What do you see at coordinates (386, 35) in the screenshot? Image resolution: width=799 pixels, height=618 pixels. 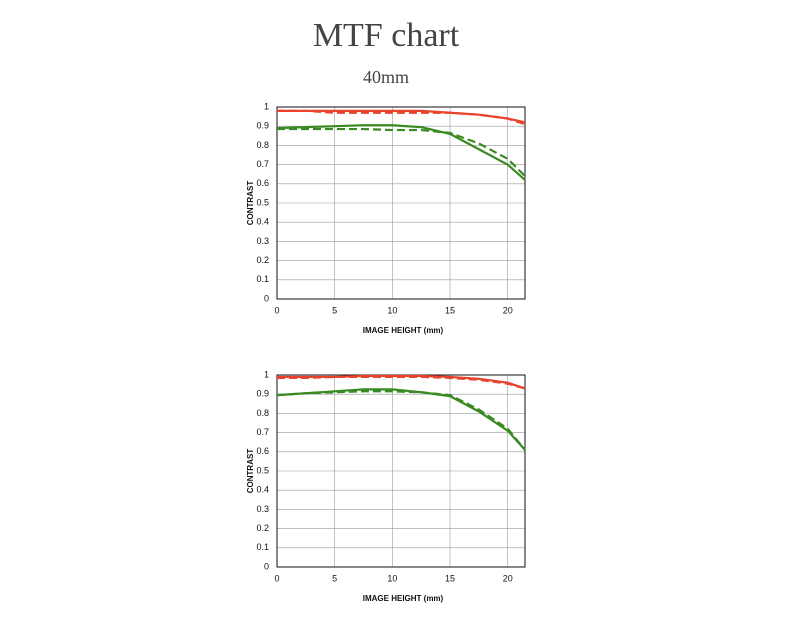 I see `page-title: MTF chart` at bounding box center [386, 35].